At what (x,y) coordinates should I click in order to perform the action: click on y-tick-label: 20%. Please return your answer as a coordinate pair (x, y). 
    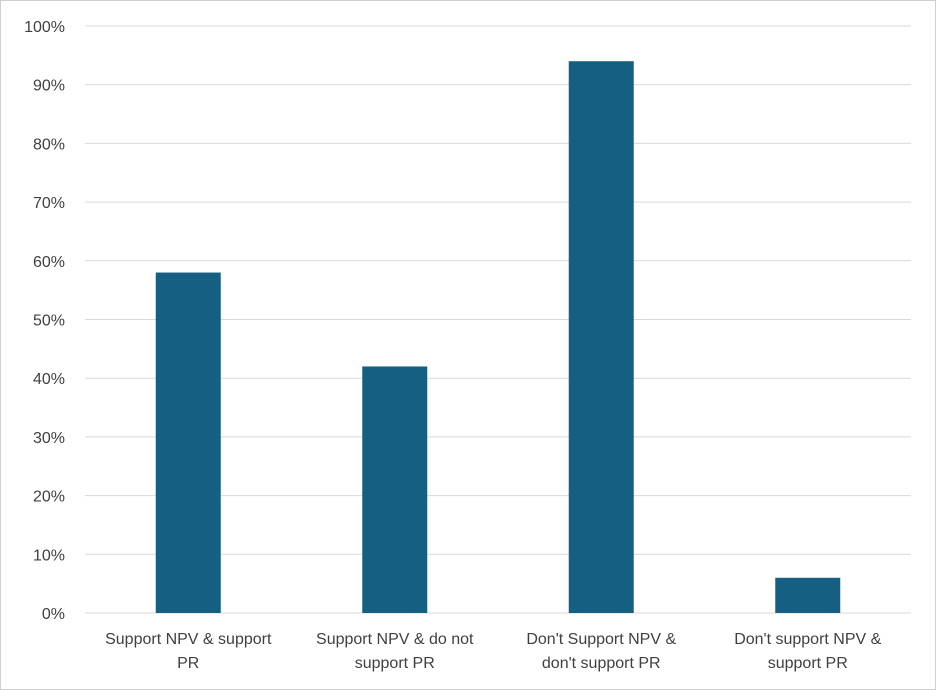
    Looking at the image, I should click on (49, 497).